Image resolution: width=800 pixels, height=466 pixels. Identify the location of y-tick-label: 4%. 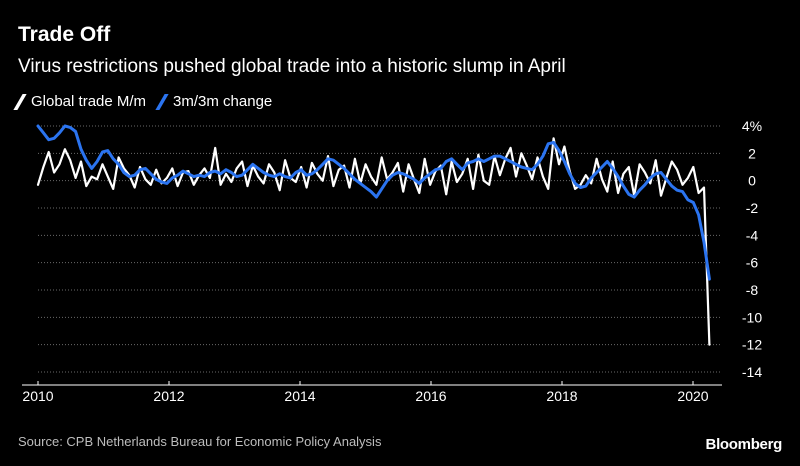
(752, 126).